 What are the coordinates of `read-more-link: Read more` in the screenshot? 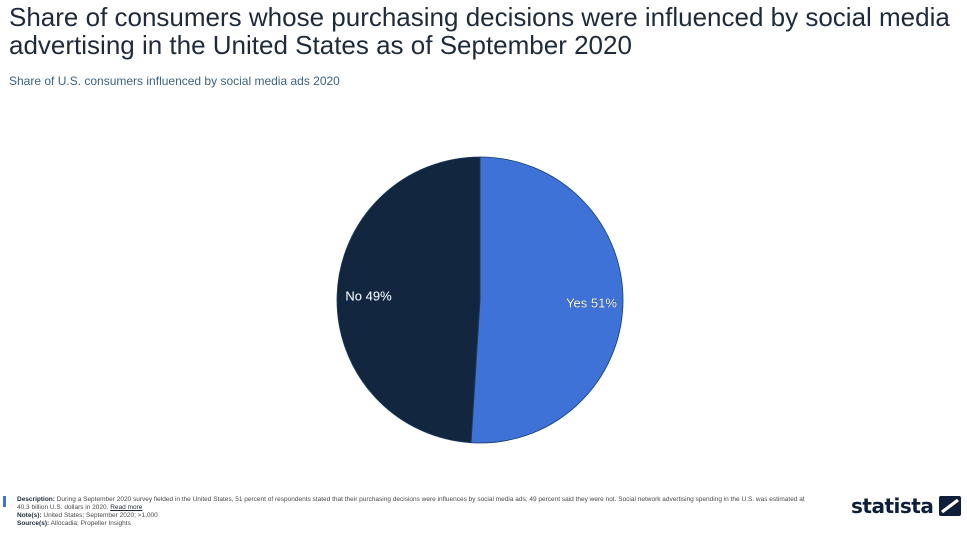 It's located at (126, 507).